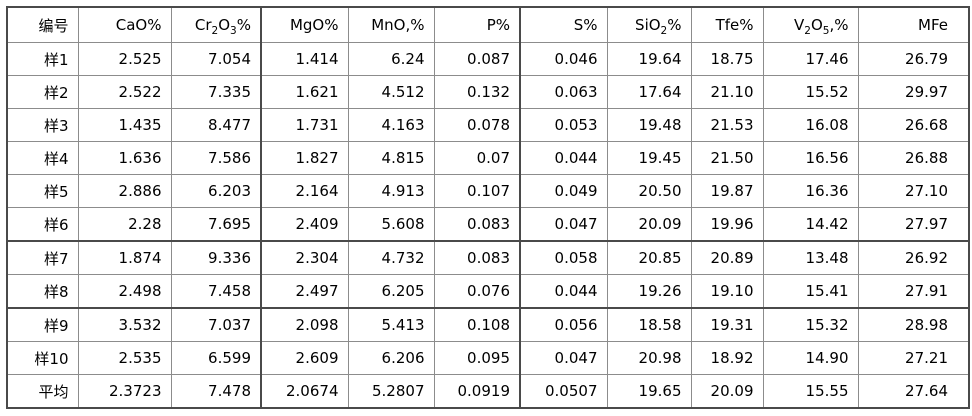  Describe the element at coordinates (124, 257) in the screenshot. I see `data-cell: 1.874` at that location.